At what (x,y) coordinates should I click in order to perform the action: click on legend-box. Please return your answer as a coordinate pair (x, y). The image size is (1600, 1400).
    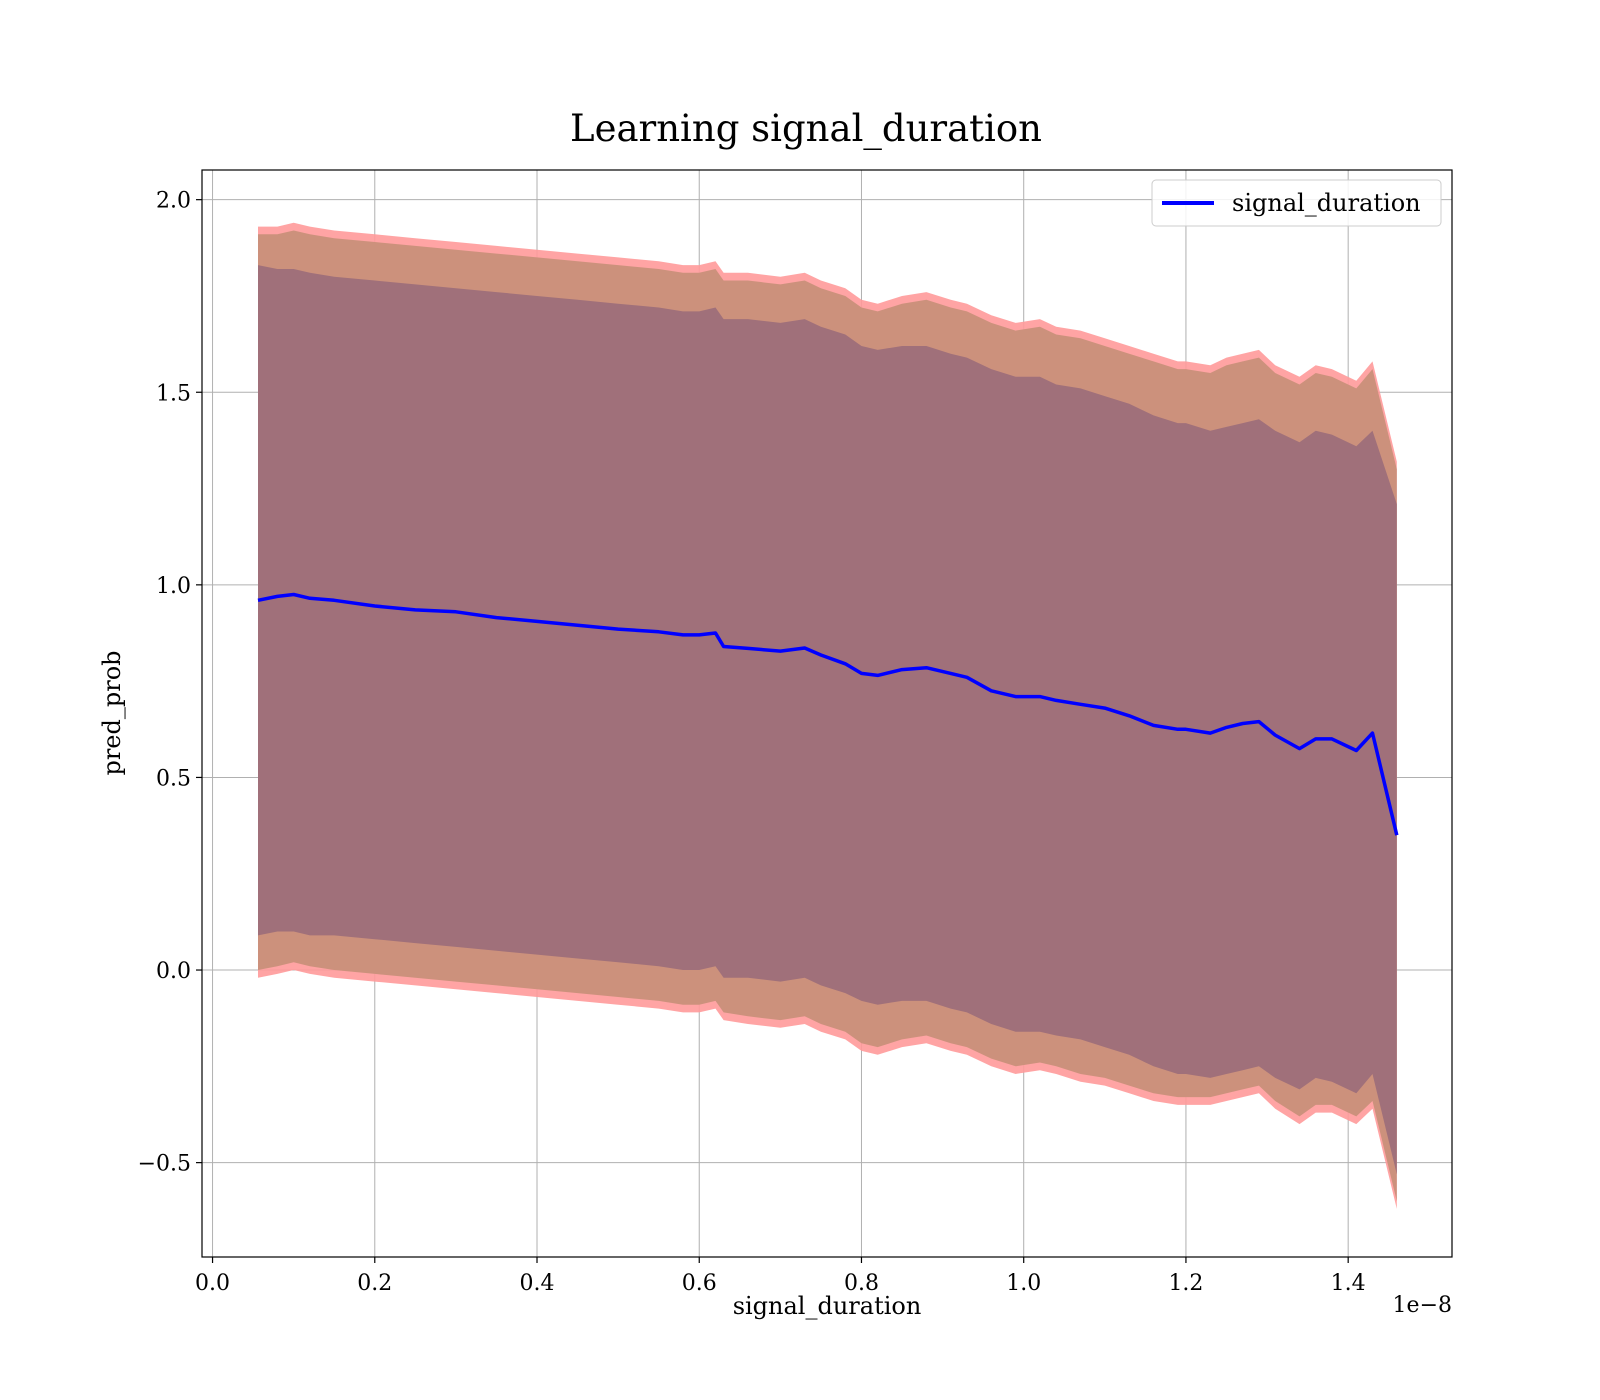
    Looking at the image, I should click on (1296, 203).